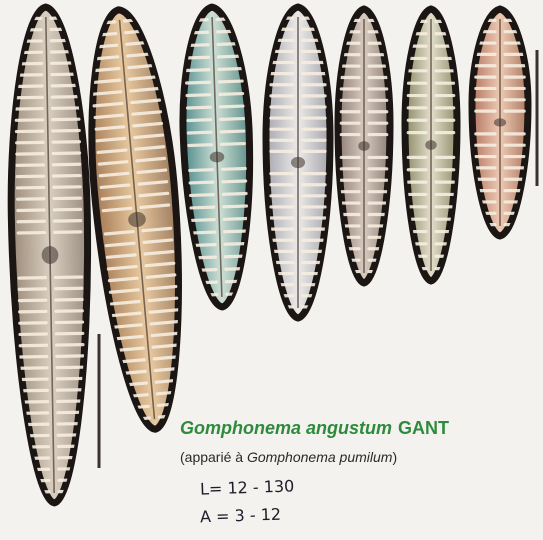 This screenshot has width=543, height=540. Describe the element at coordinates (240, 515) in the screenshot. I see `handwritten-width-range: A = 3 - 12` at that location.